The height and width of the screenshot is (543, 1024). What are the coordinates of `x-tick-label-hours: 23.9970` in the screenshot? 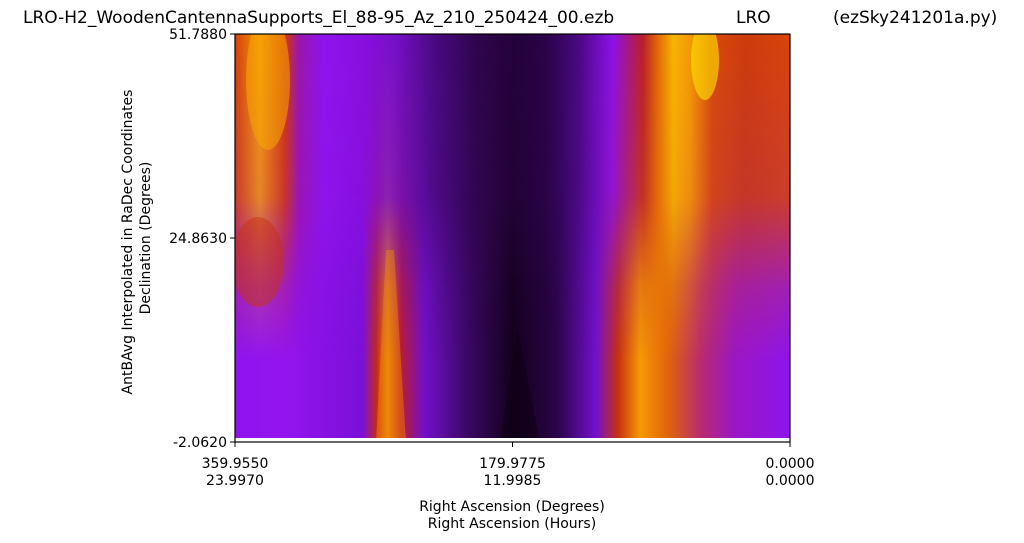 It's located at (235, 481).